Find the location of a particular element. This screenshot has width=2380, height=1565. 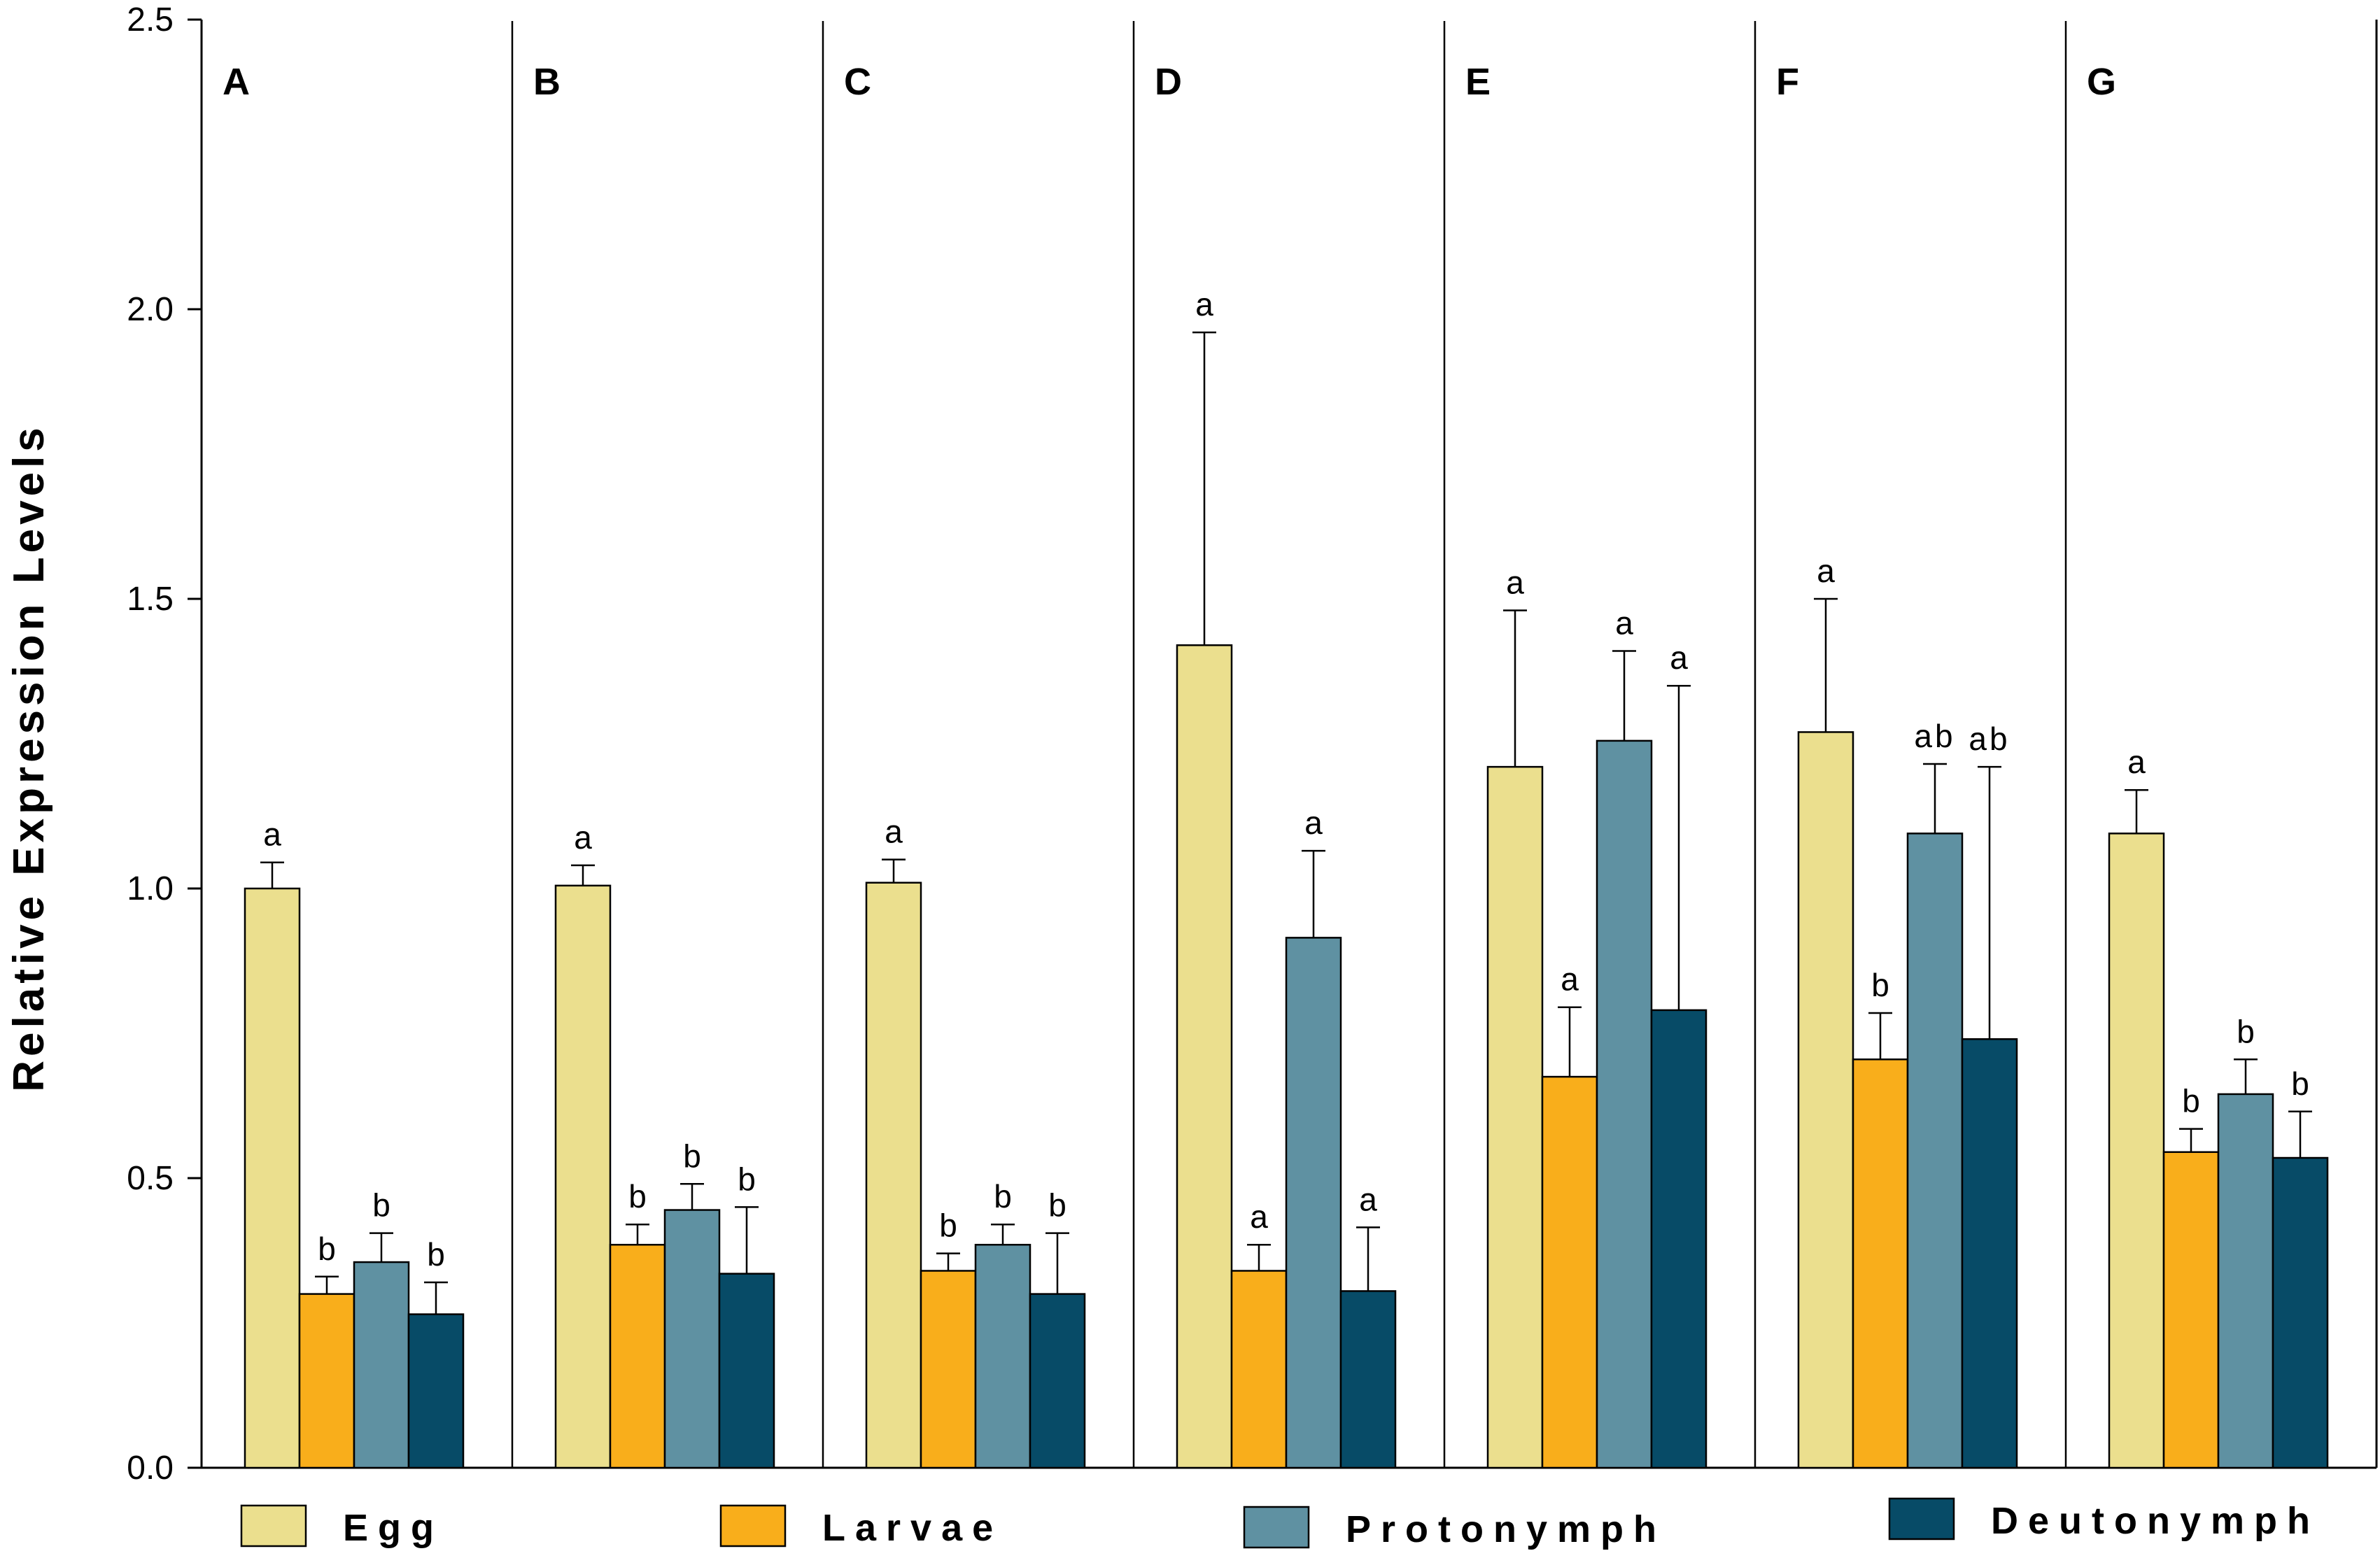

bar-protonymph-g is located at coordinates (2245, 1281).